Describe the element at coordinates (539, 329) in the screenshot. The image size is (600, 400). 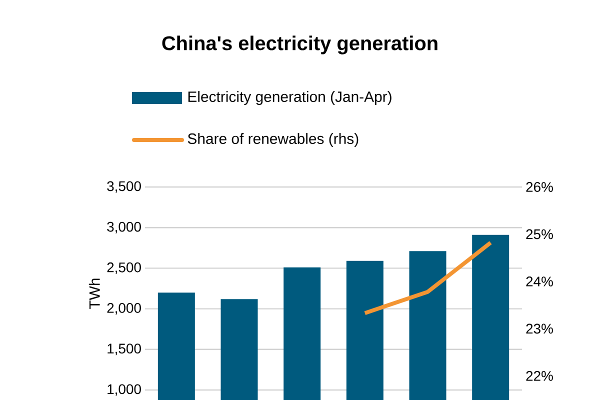
I see `y2-tick-label: 23%` at that location.